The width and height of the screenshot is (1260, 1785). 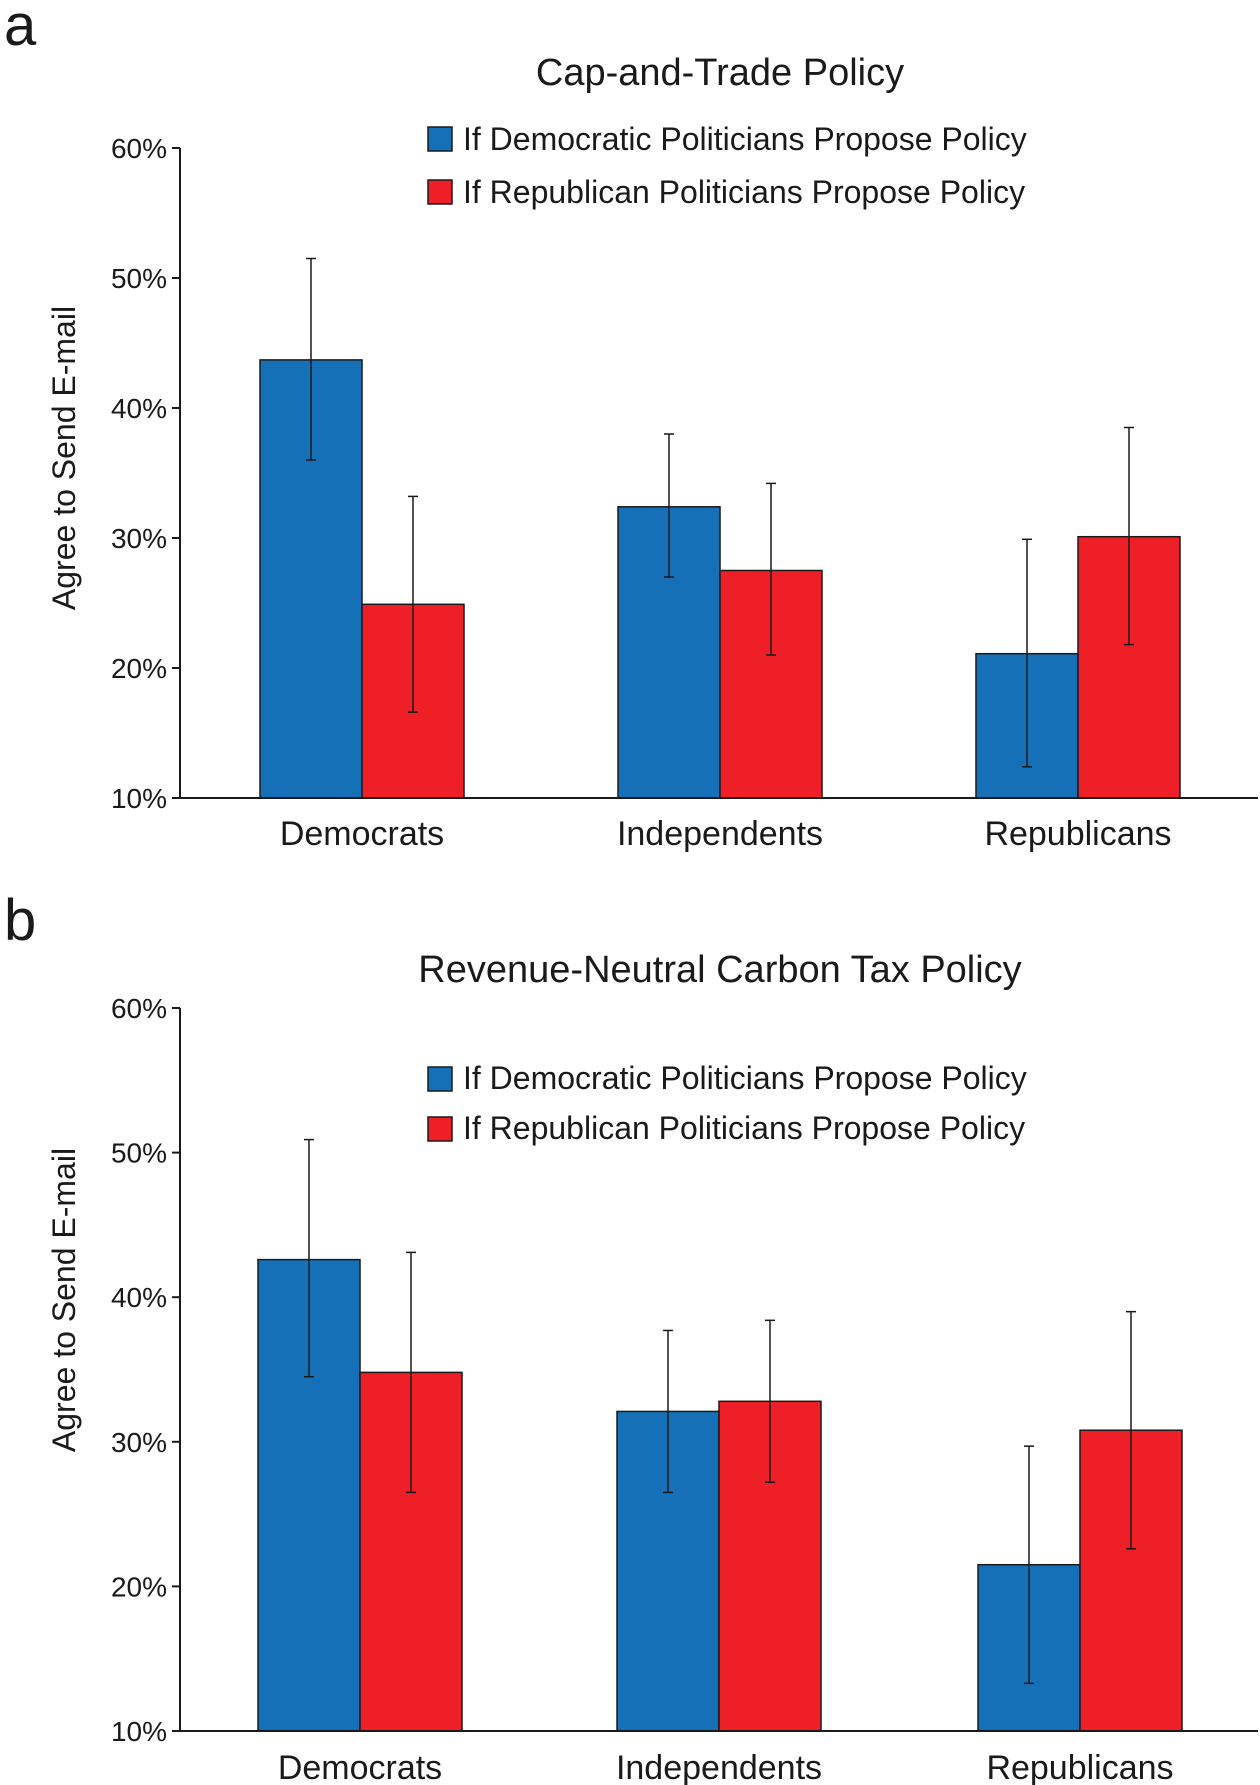 I want to click on chart-title-a: Cap-and-Trade Policy, so click(x=720, y=73).